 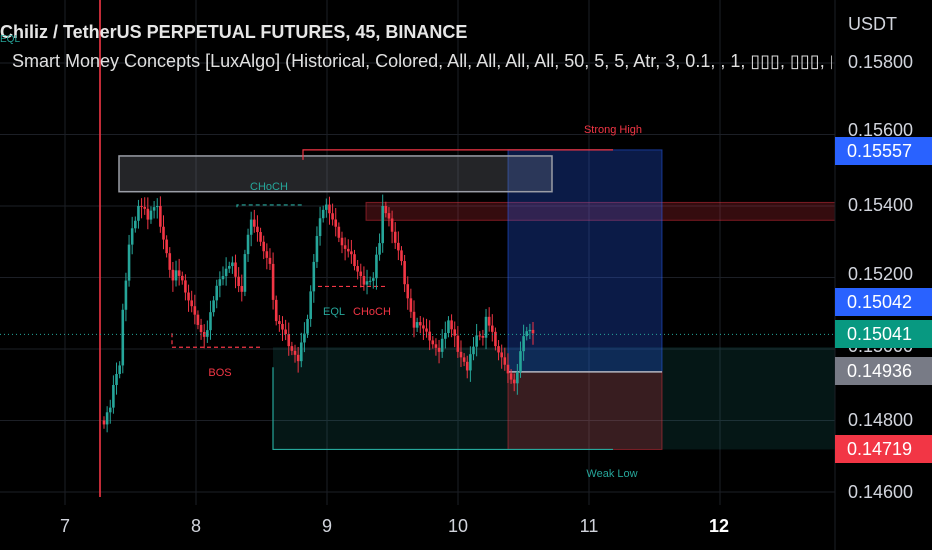 What do you see at coordinates (372, 312) in the screenshot?
I see `annotation-choch-bear: CHoCH` at bounding box center [372, 312].